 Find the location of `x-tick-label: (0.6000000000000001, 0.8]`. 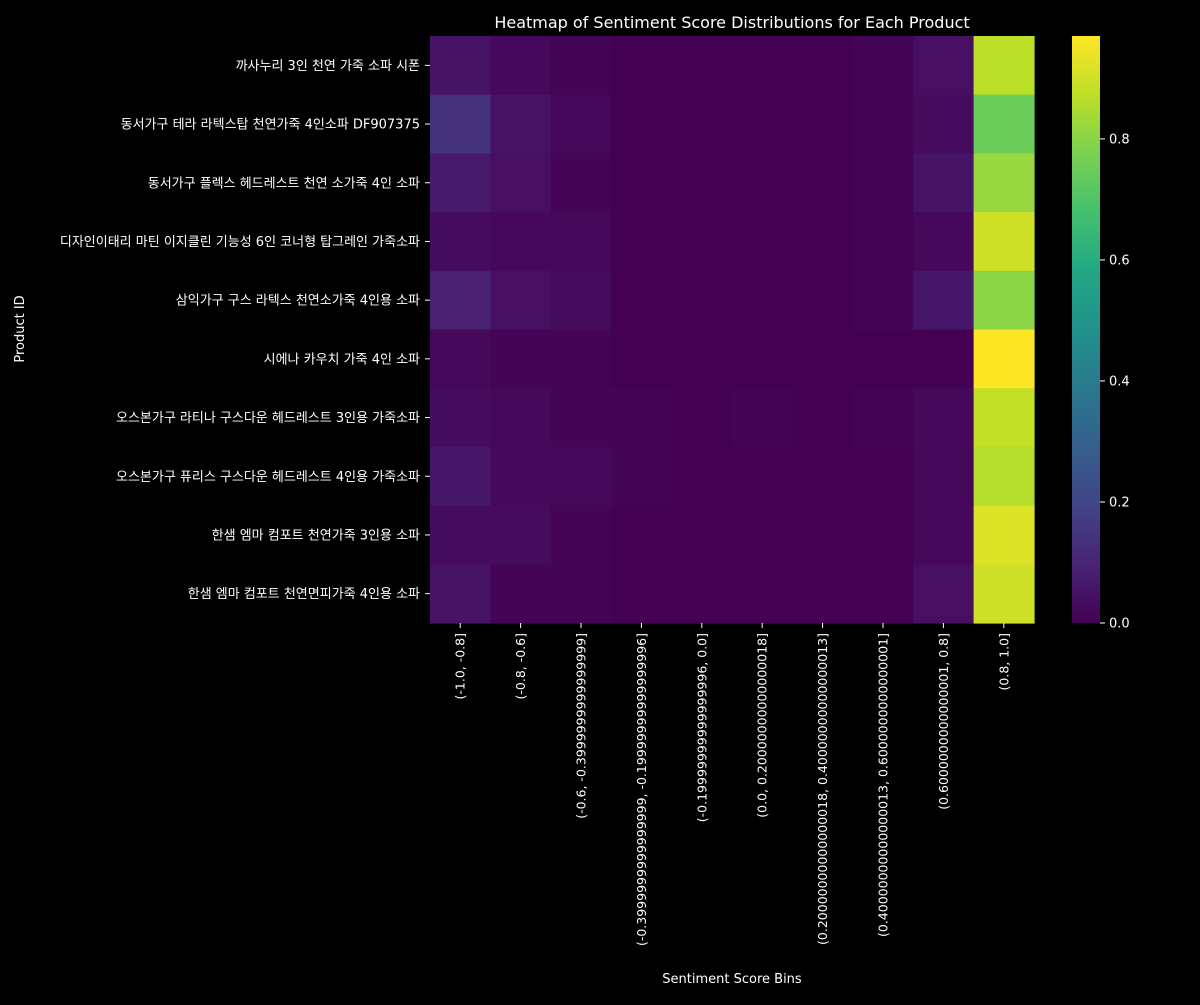

x-tick-label: (0.6000000000000001, 0.8] is located at coordinates (943, 721).